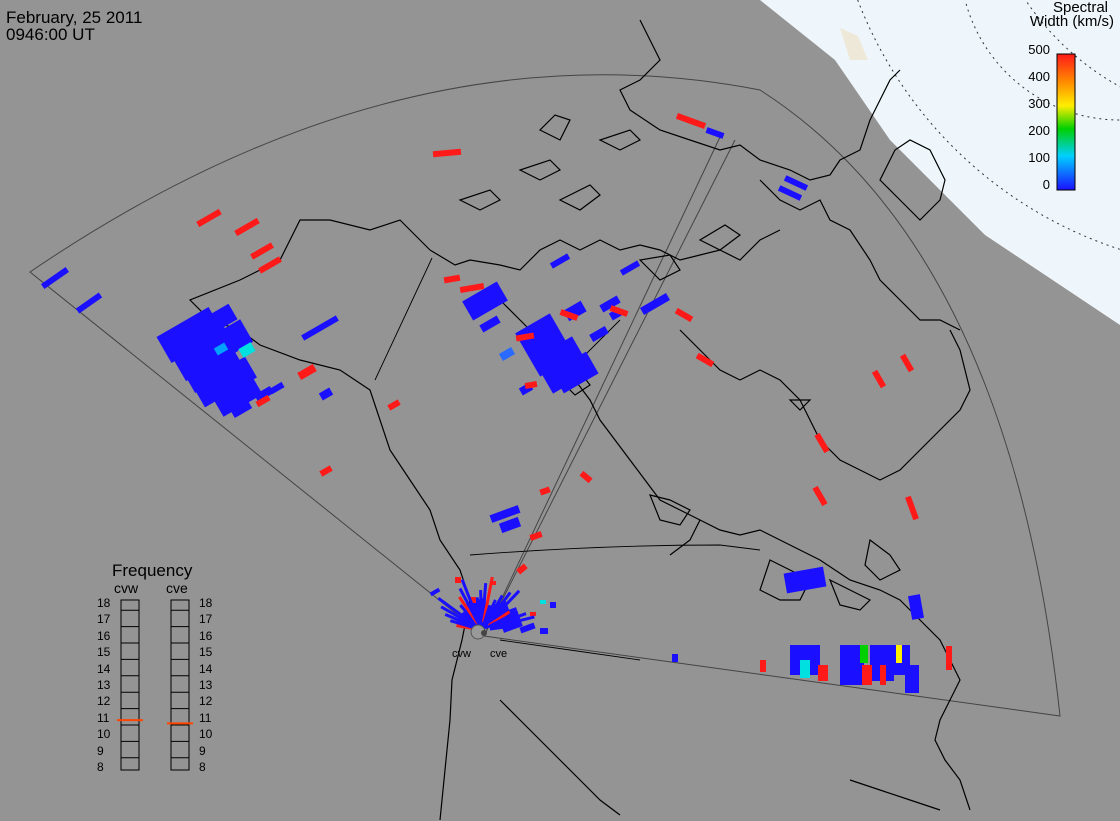 The image size is (1120, 821). I want to click on colorbar-tick: 200, so click(1039, 130).